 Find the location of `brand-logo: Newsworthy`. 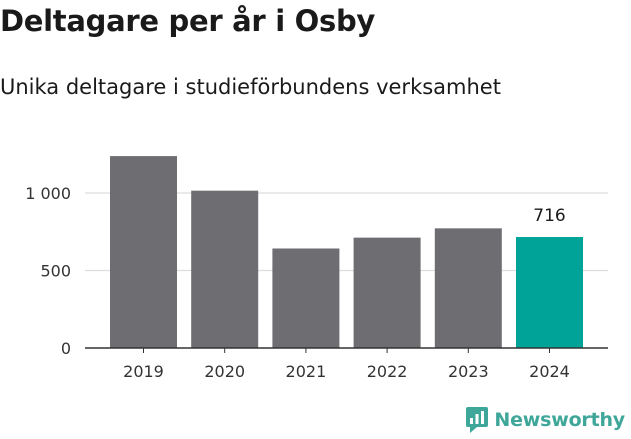

brand-logo: Newsworthy is located at coordinates (545, 420).